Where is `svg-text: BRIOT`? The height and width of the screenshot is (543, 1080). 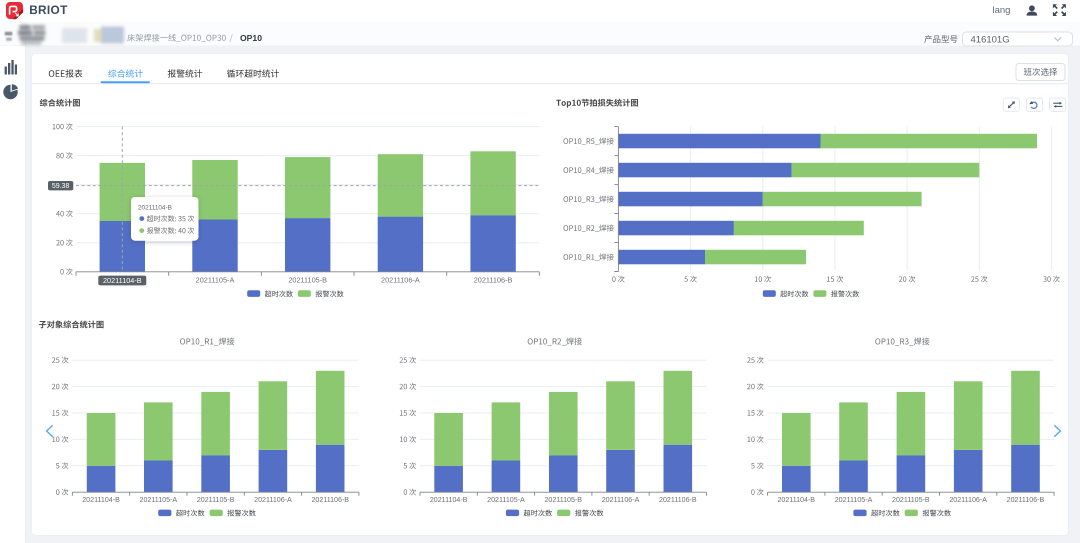
svg-text: BRIOT is located at coordinates (48, 10).